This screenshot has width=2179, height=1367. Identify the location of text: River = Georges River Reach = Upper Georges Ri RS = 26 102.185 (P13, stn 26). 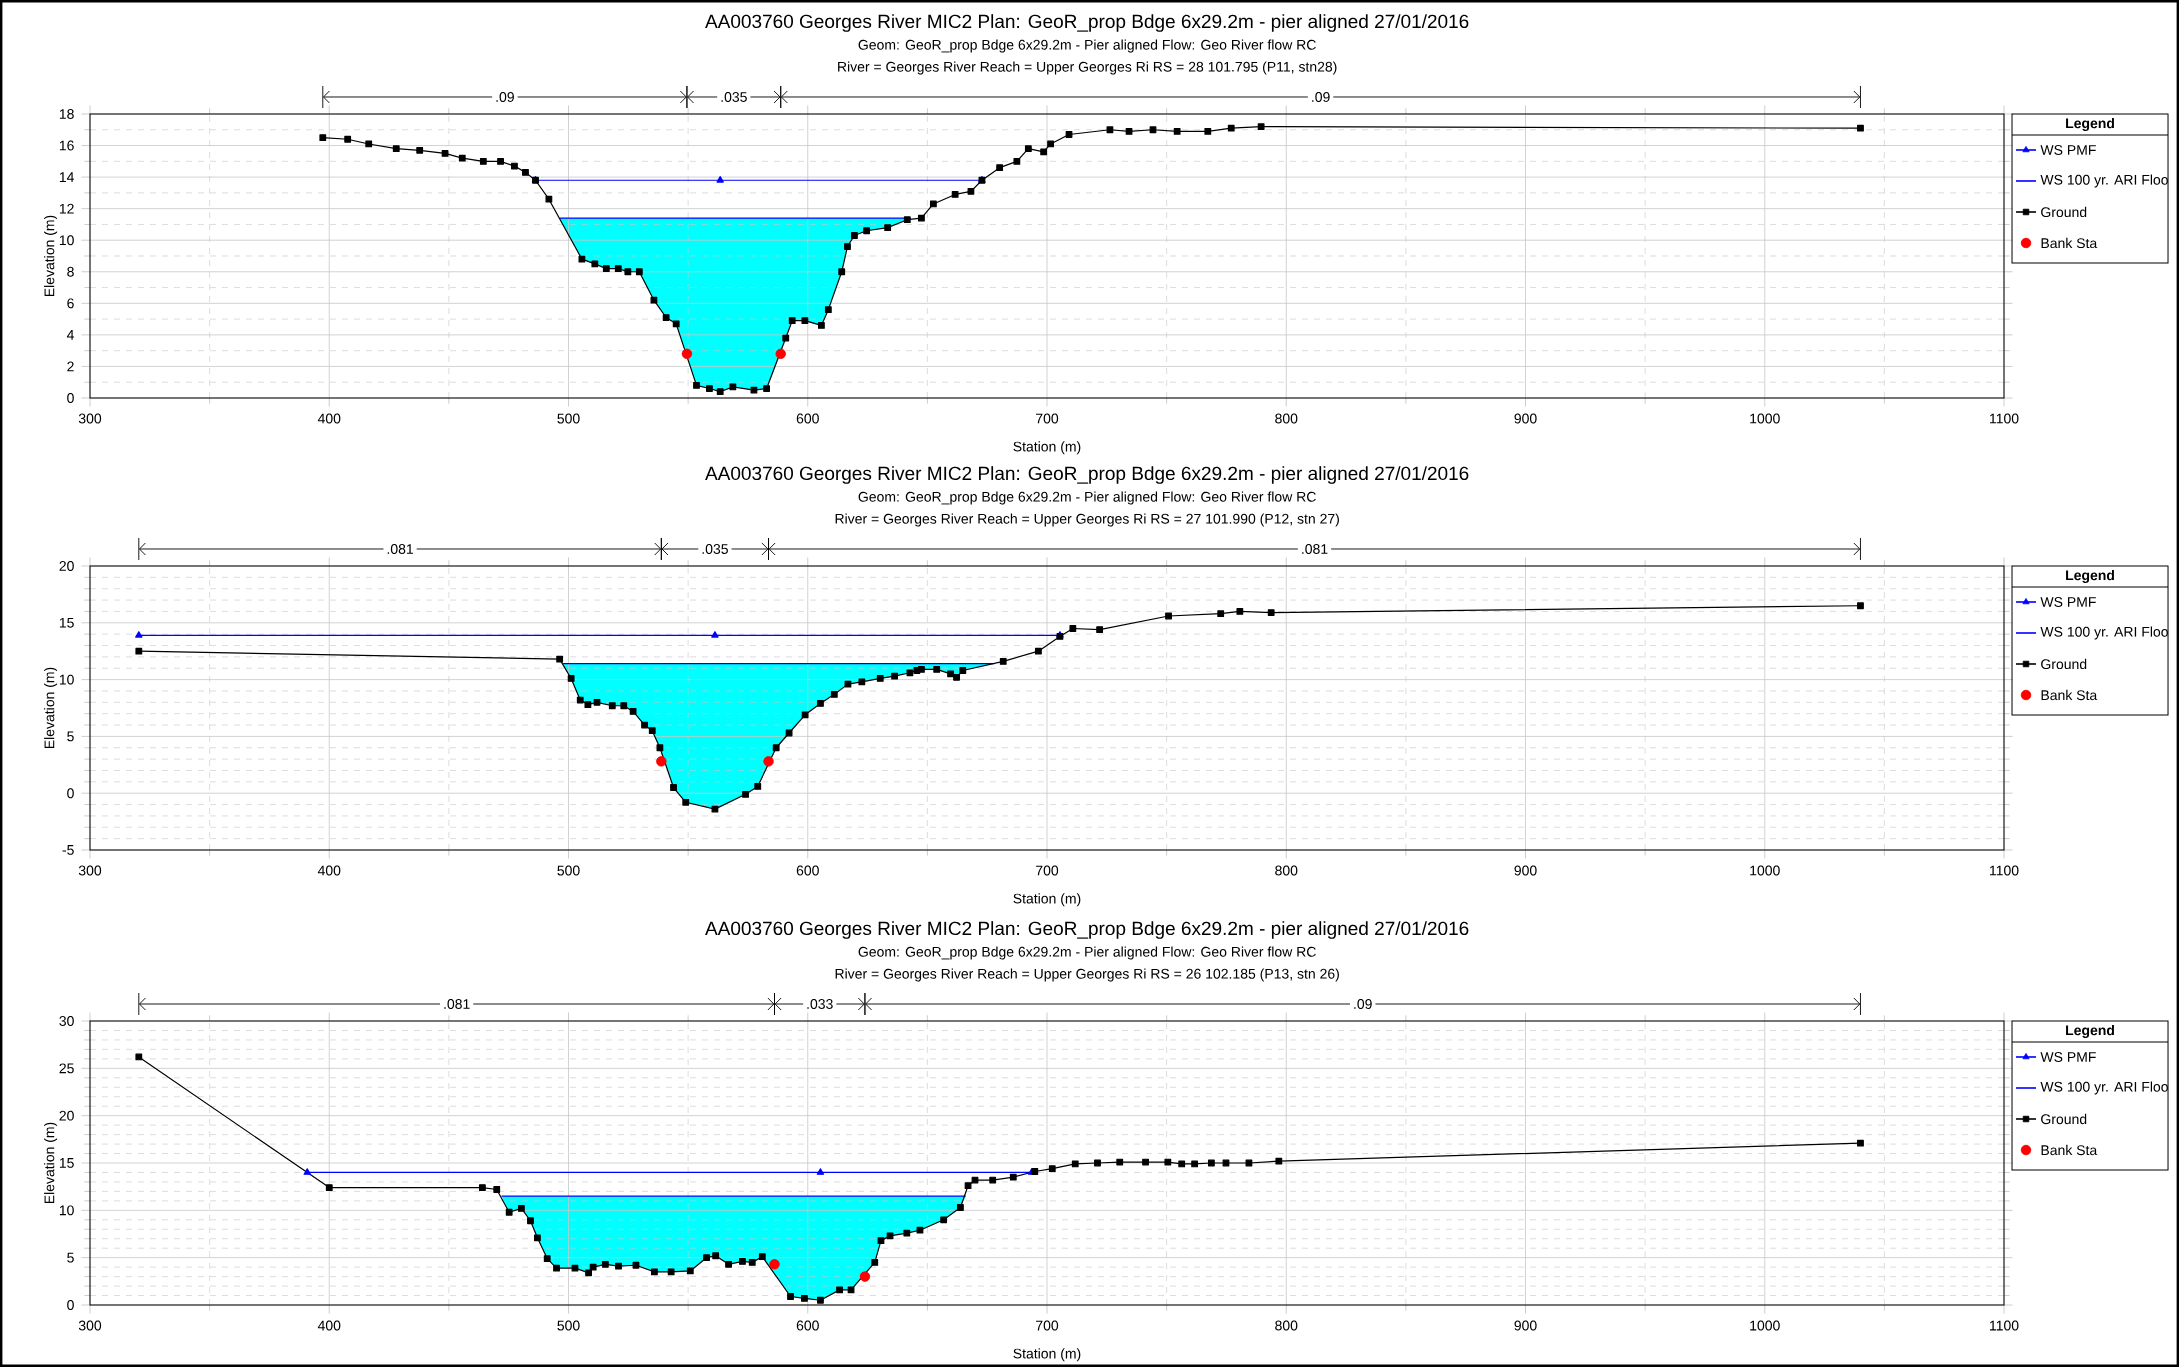
(1087, 975).